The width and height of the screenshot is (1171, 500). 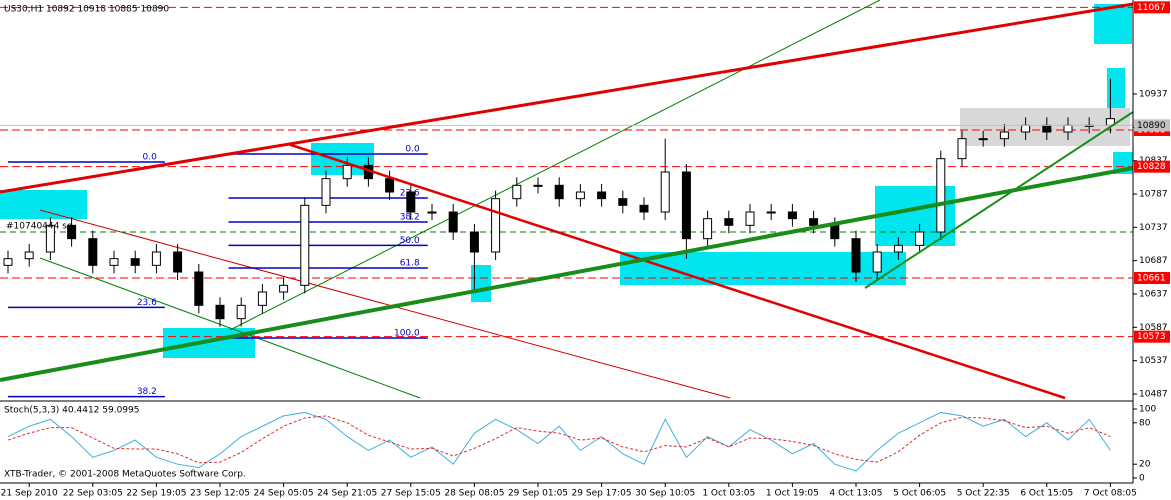 What do you see at coordinates (410, 241) in the screenshot?
I see `fib-label: 50.0` at bounding box center [410, 241].